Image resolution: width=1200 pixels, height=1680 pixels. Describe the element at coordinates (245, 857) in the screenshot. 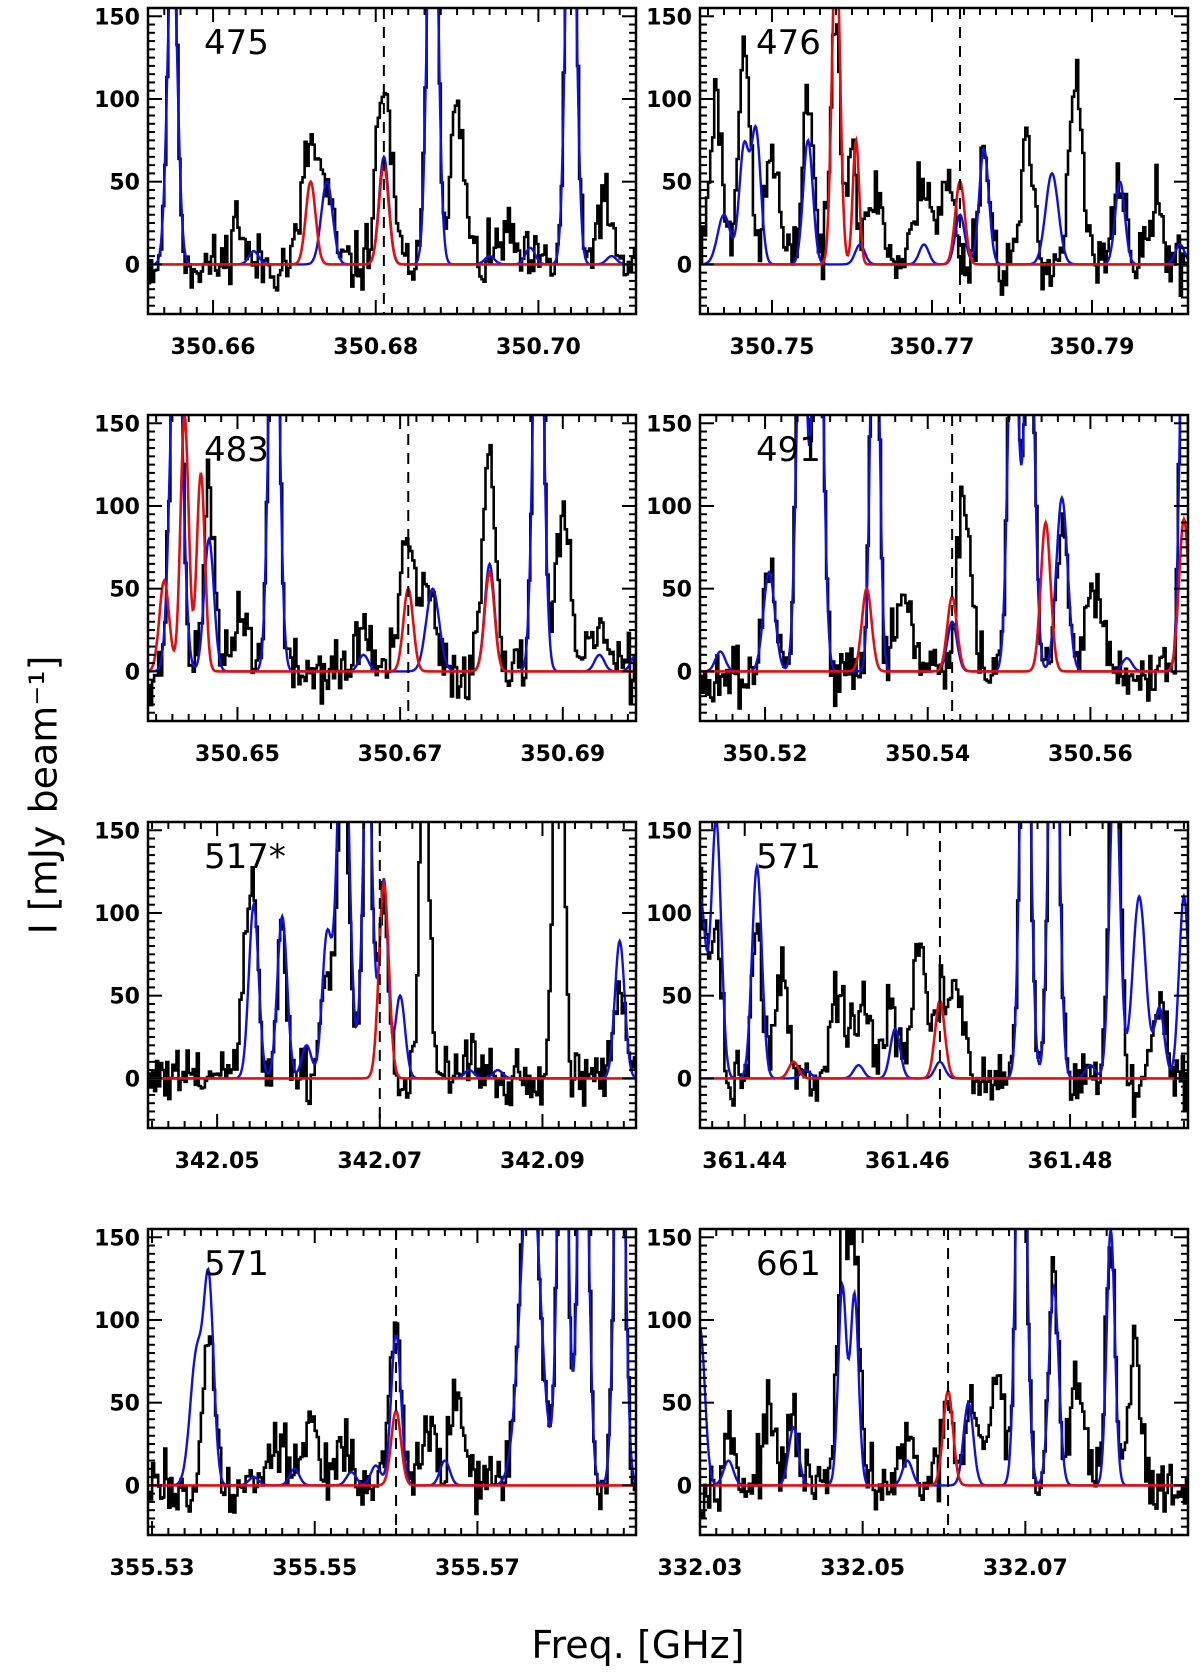

I see `panel-label: 517*` at that location.